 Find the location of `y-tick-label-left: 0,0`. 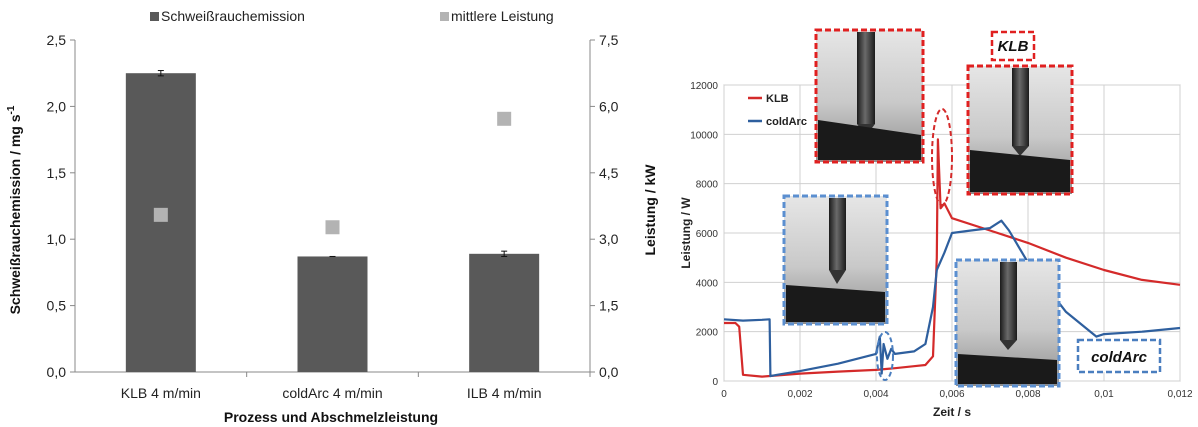

y-tick-label-left: 0,0 is located at coordinates (57, 372).